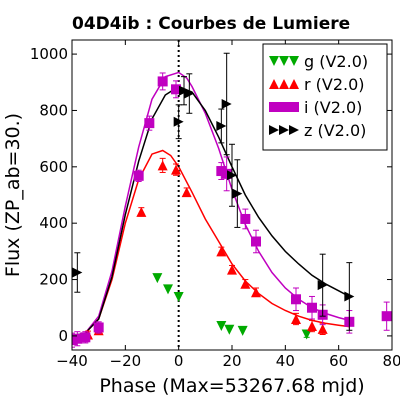 The width and height of the screenshot is (400, 400). Describe the element at coordinates (231, 386) in the screenshot. I see `x-axis-label: Phase (Max=53267.68 mjd)` at that location.